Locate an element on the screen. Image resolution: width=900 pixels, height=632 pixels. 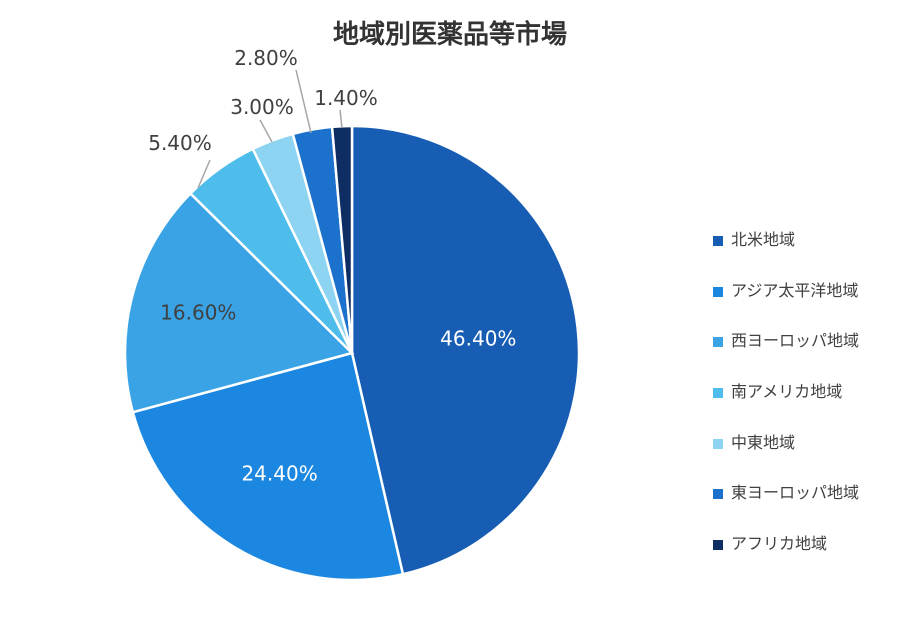
legend-label: 中東地域 is located at coordinates (763, 442).